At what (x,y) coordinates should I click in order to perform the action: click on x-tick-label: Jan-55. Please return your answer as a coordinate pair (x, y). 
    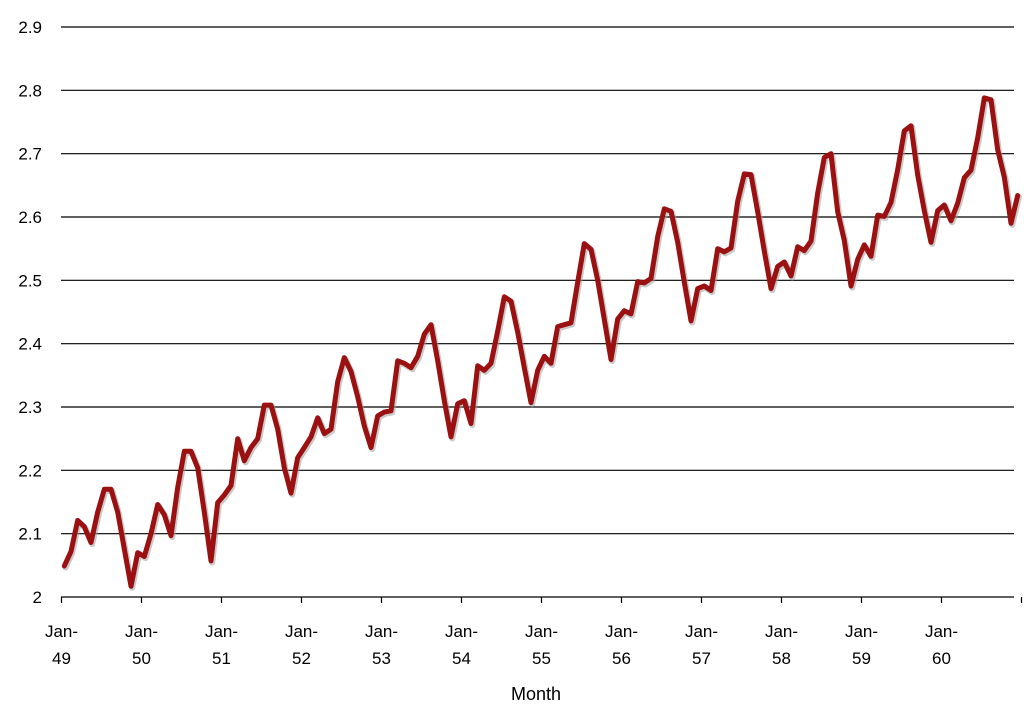
    Looking at the image, I should click on (541, 645).